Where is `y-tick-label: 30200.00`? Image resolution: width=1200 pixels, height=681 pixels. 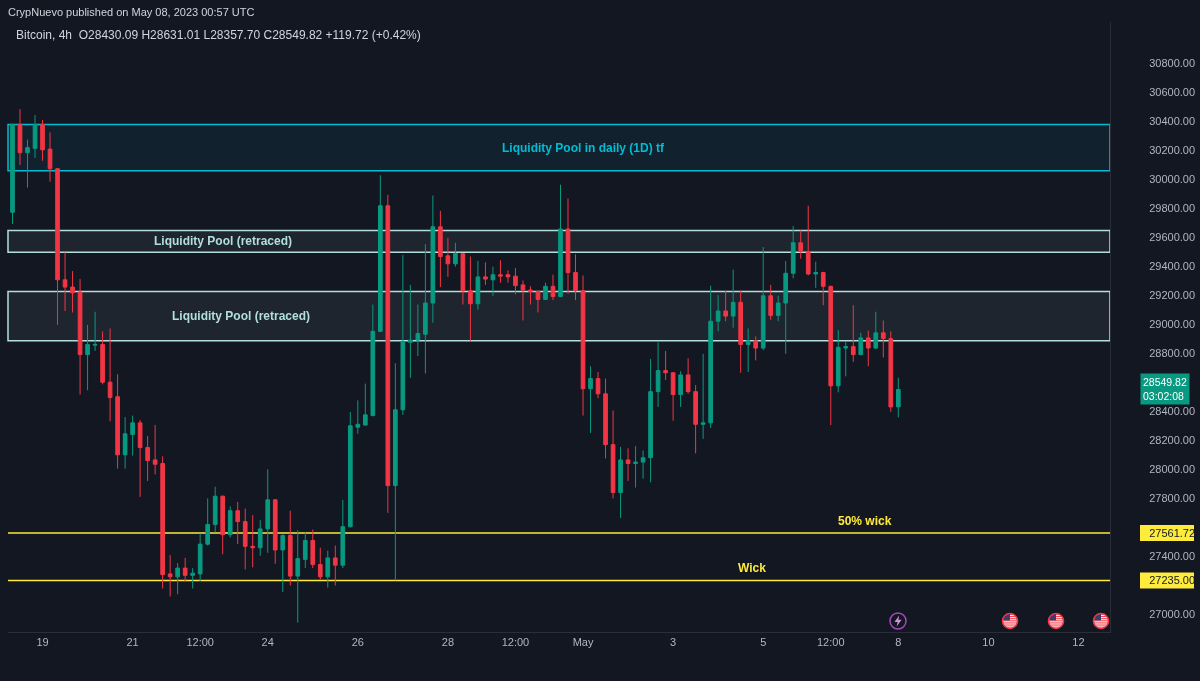
y-tick-label: 30200.00 is located at coordinates (1172, 149).